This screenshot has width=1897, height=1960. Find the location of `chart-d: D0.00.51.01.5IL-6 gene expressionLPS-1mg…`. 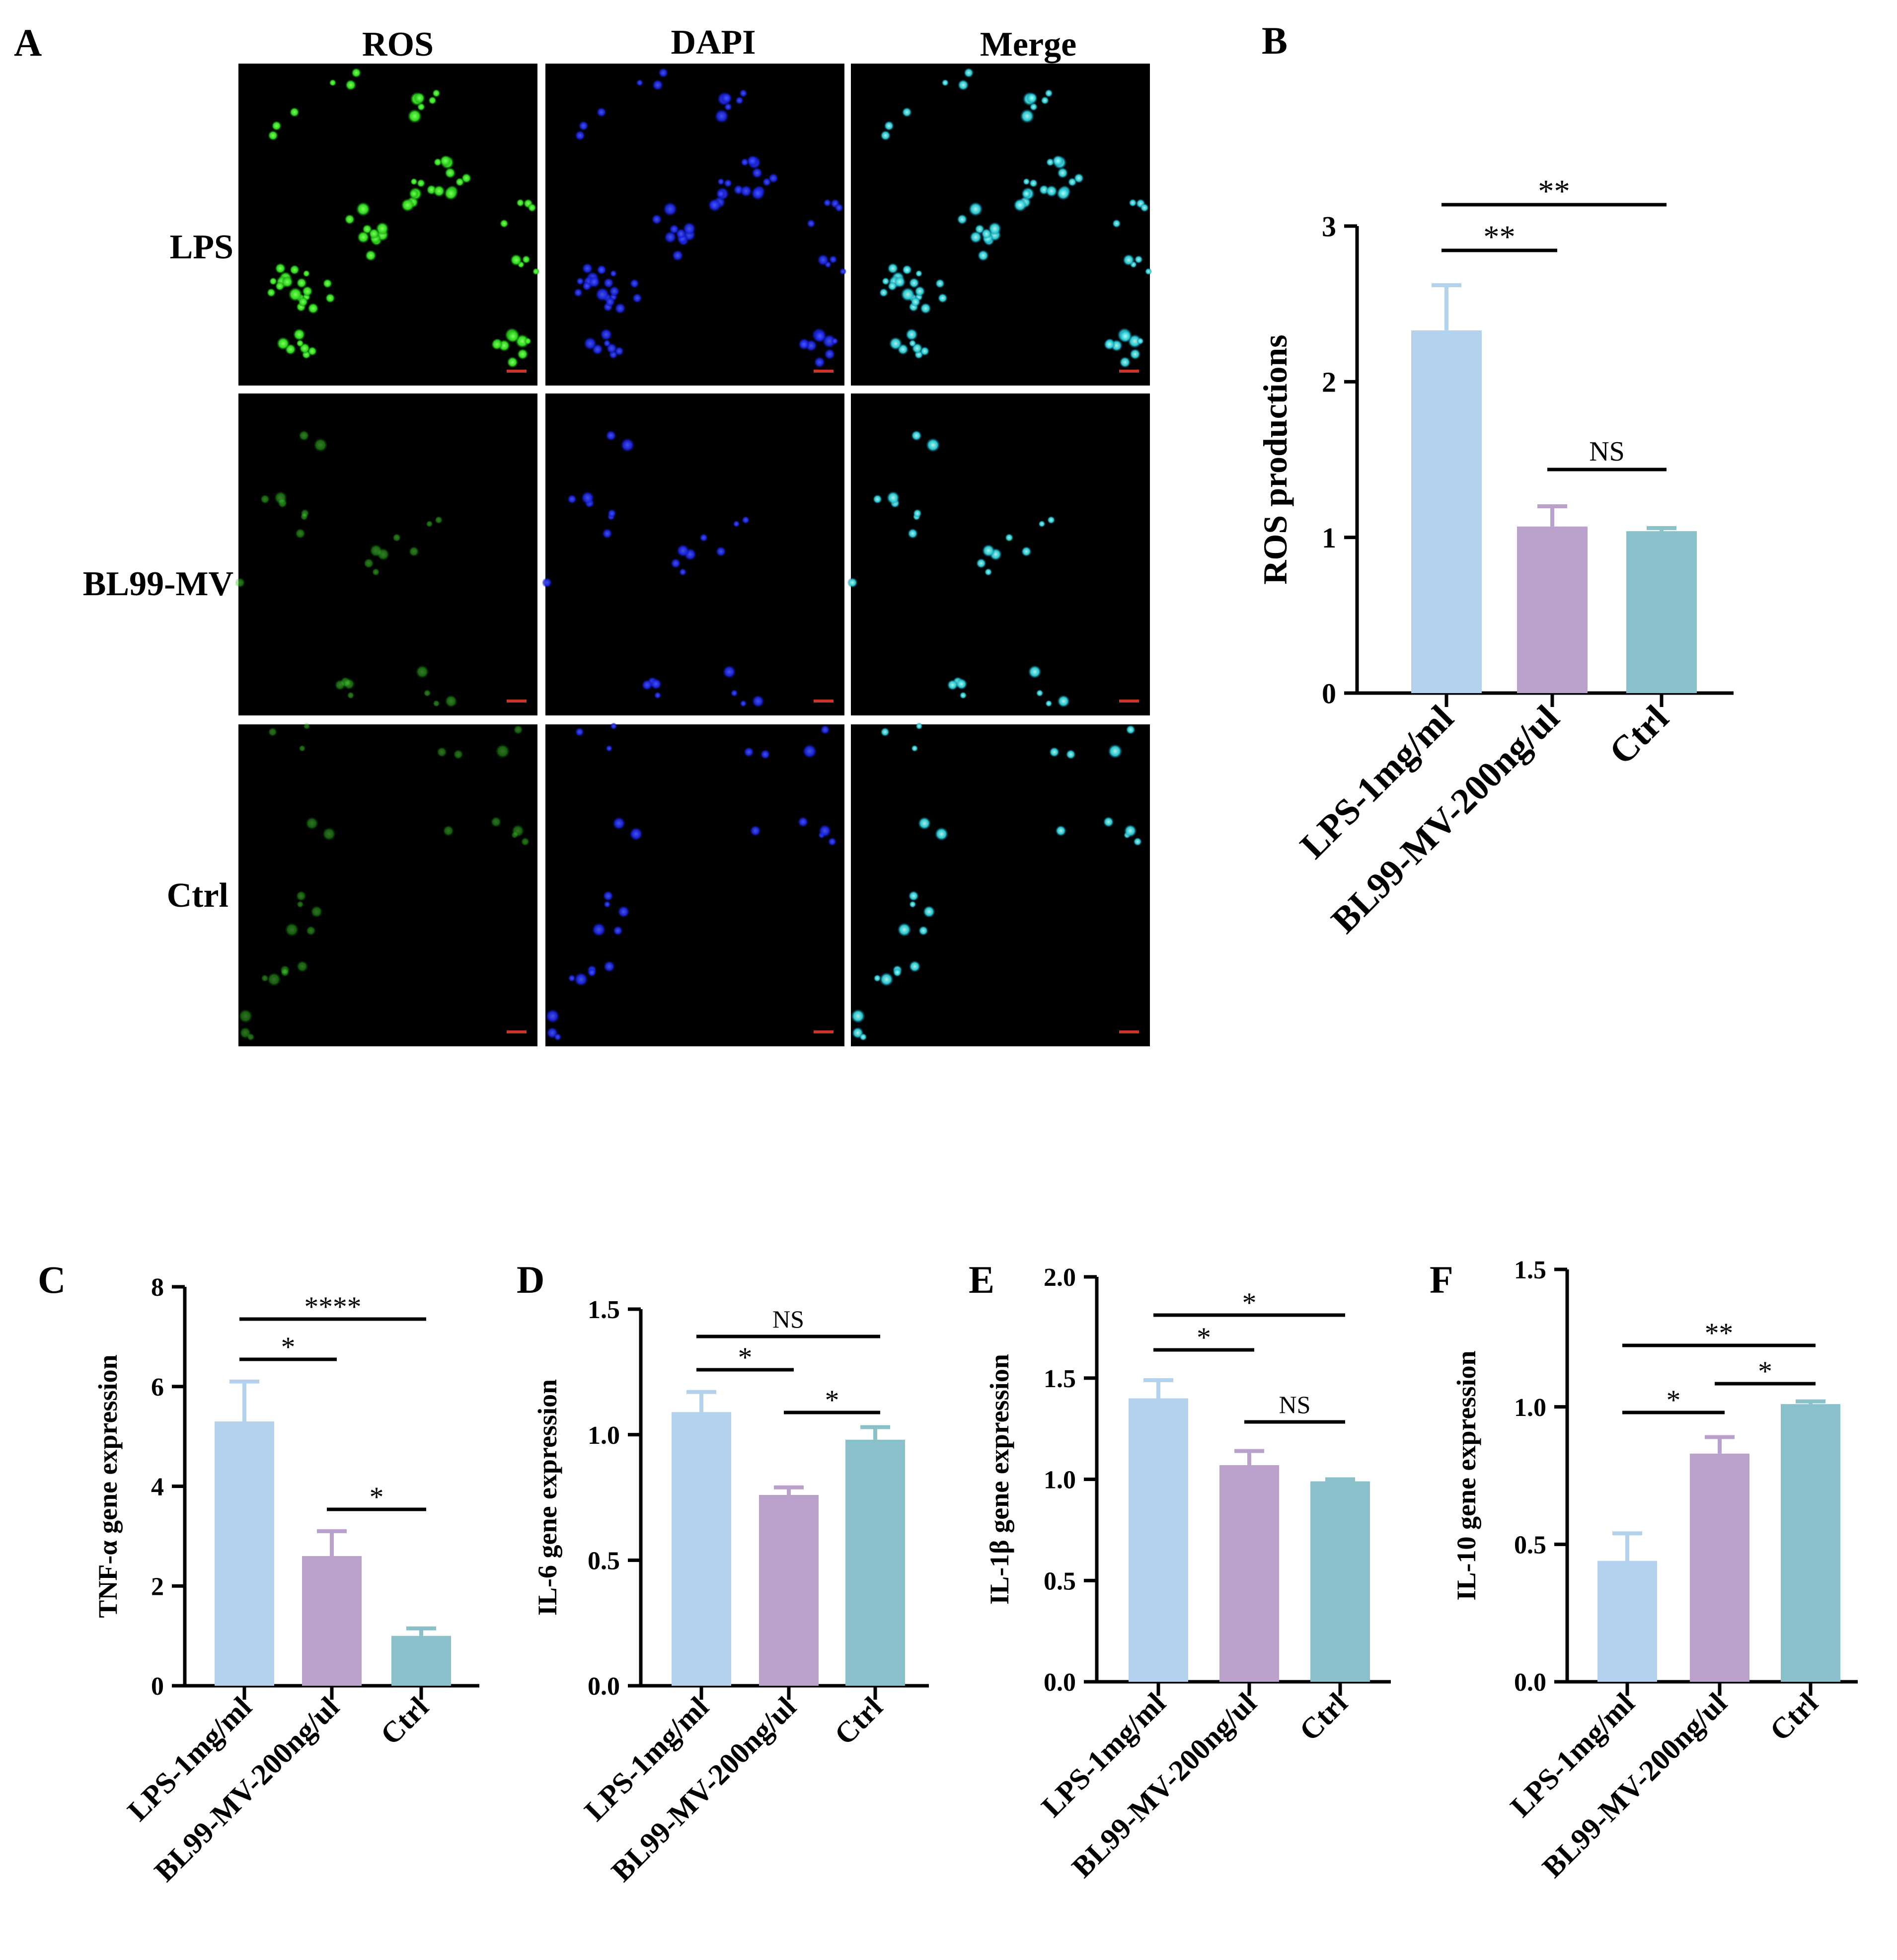

chart-d: D0.00.51.01.5IL-6 gene expressionLPS-1mg… is located at coordinates (723, 1573).